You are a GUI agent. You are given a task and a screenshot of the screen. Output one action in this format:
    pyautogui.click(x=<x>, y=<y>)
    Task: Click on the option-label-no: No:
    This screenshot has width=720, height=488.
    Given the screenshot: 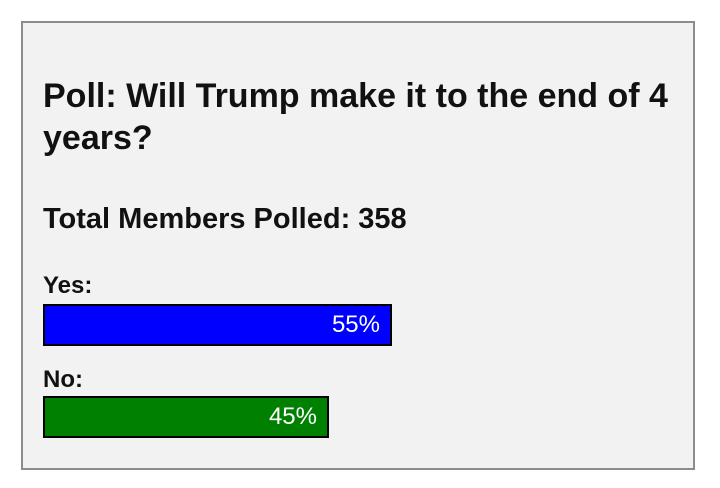 What is the action you would take?
    pyautogui.click(x=63, y=379)
    